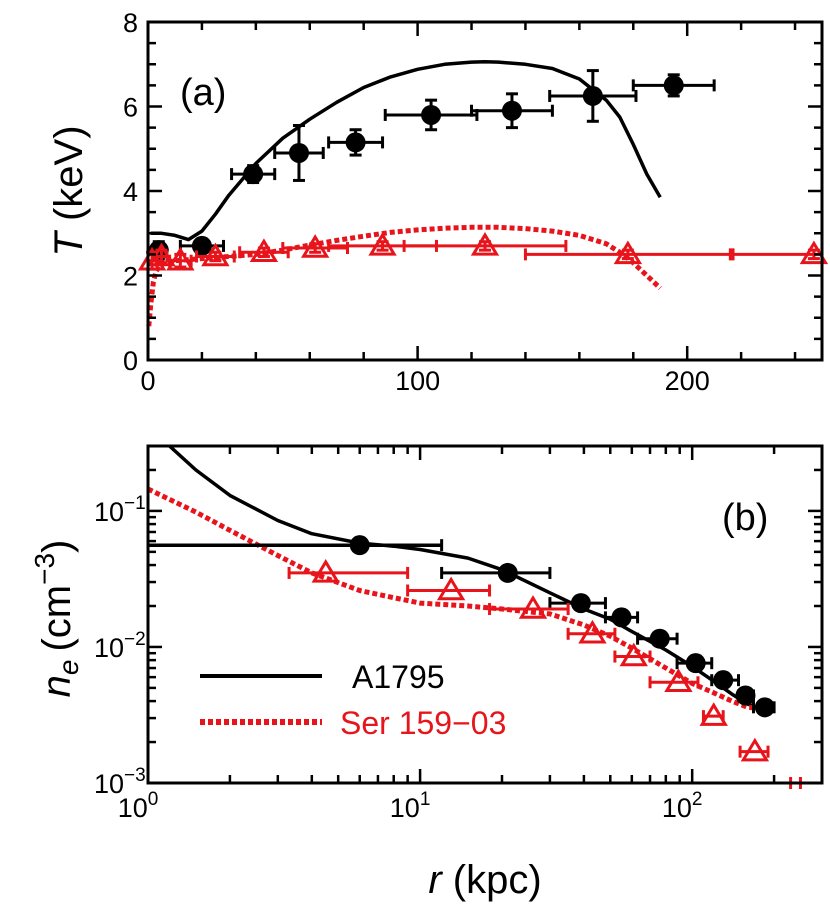 This screenshot has height=914, width=830. I want to click on legend: A1795 Ser 159−03, so click(353, 700).